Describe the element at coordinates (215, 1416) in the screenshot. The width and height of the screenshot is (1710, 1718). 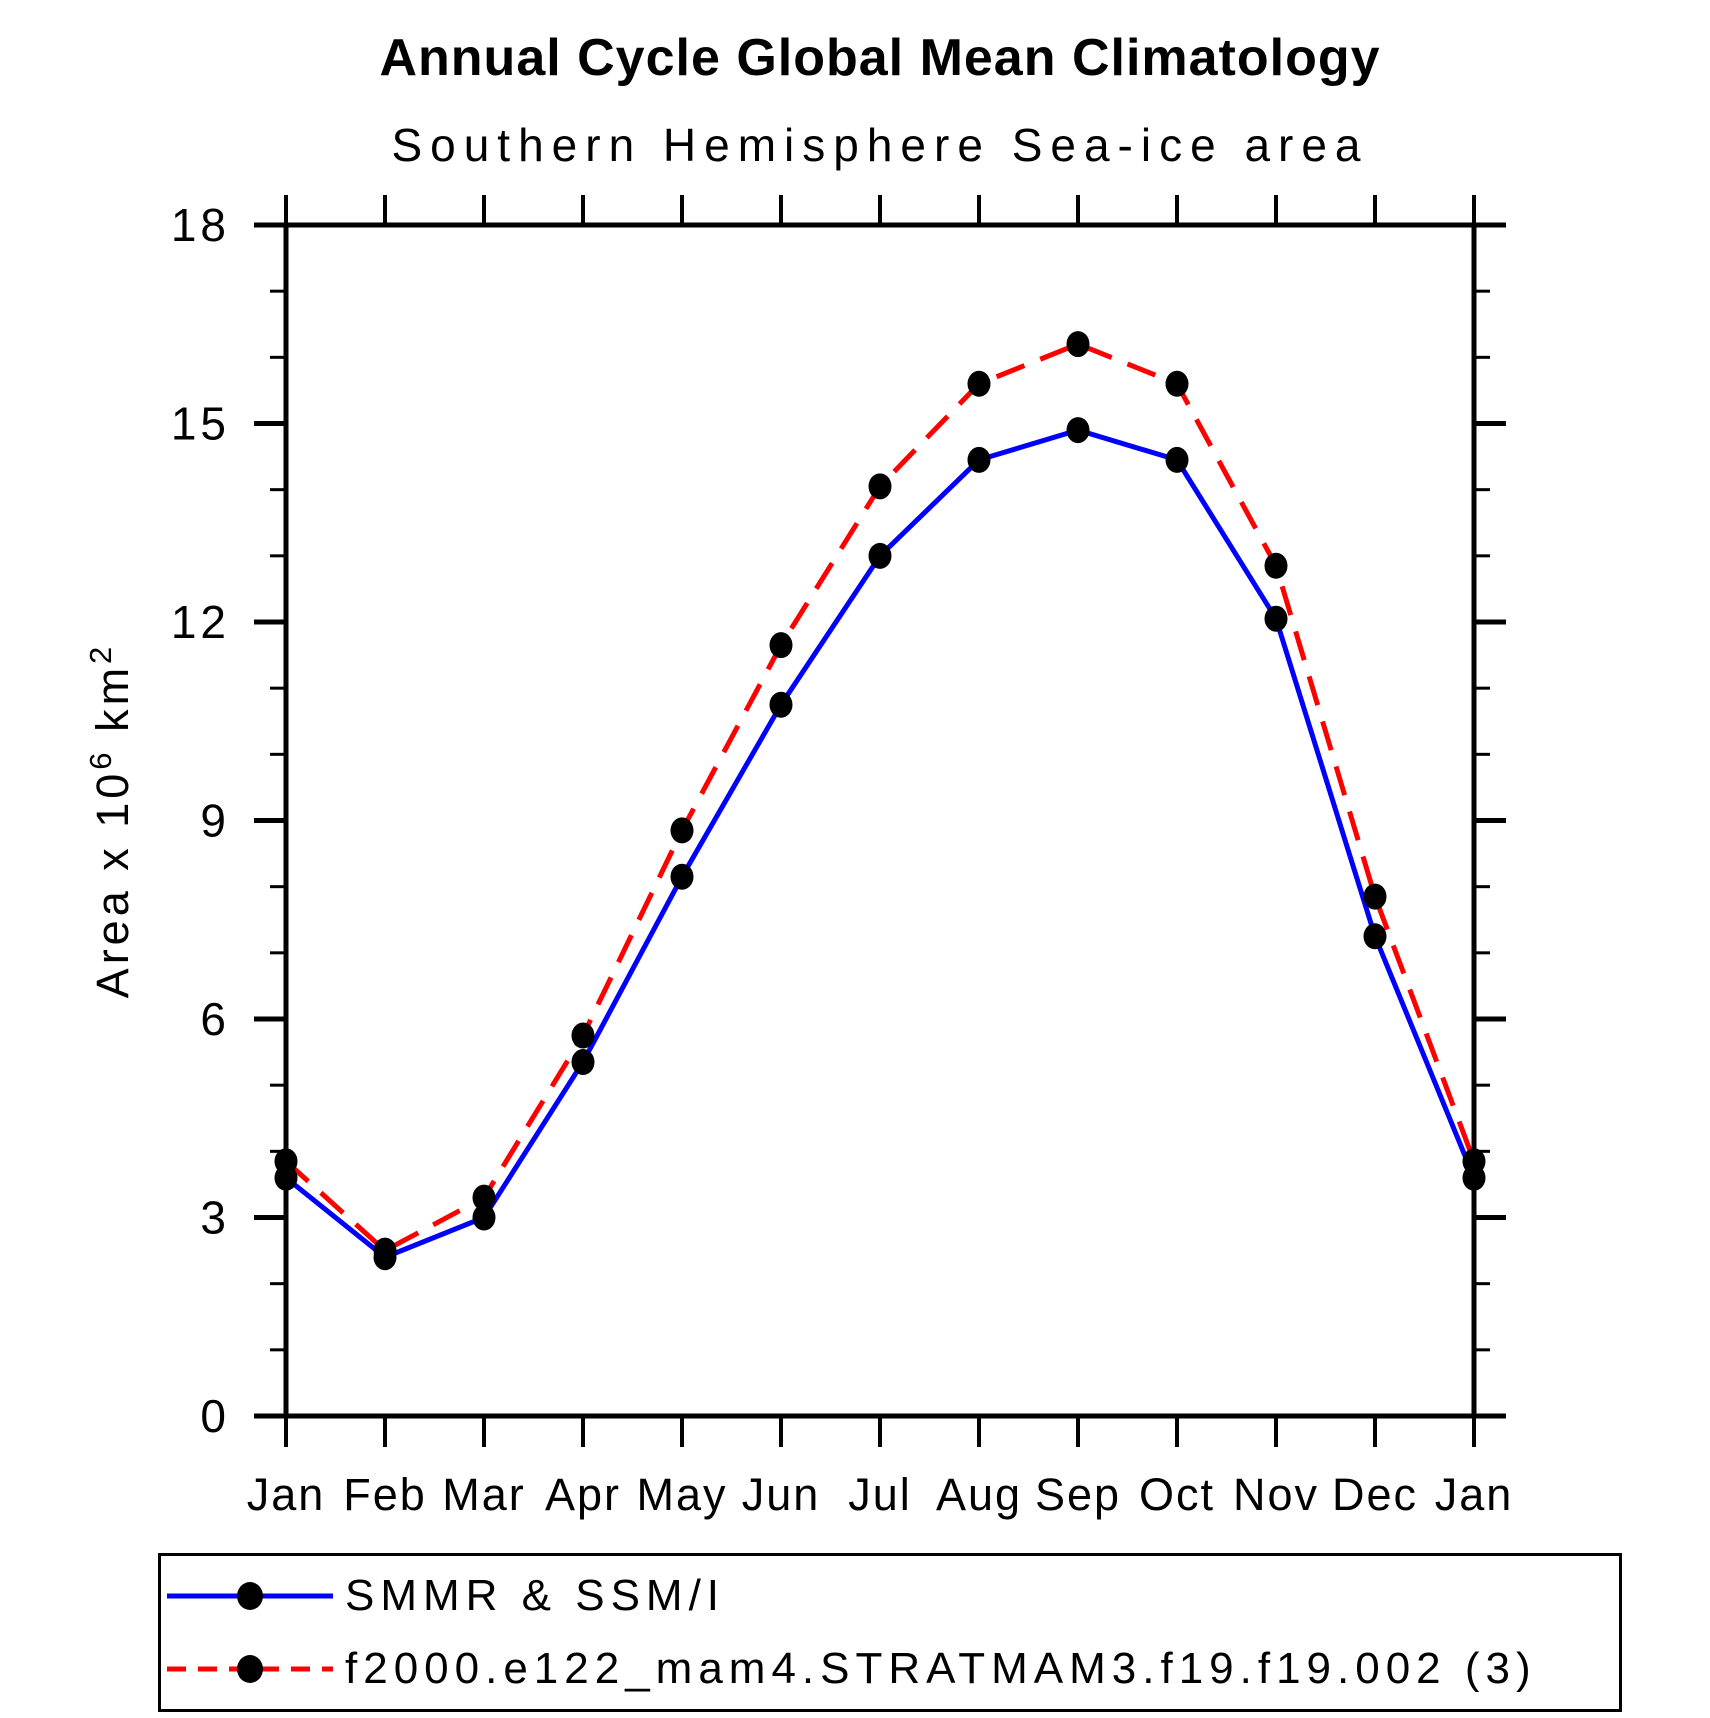
I see `y-axis-tick-label: 0` at that location.